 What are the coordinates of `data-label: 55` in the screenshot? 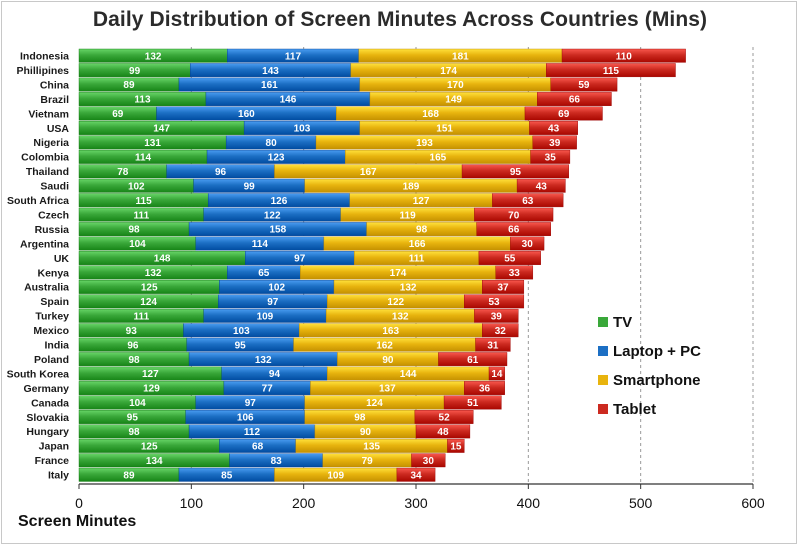 It's located at (510, 259).